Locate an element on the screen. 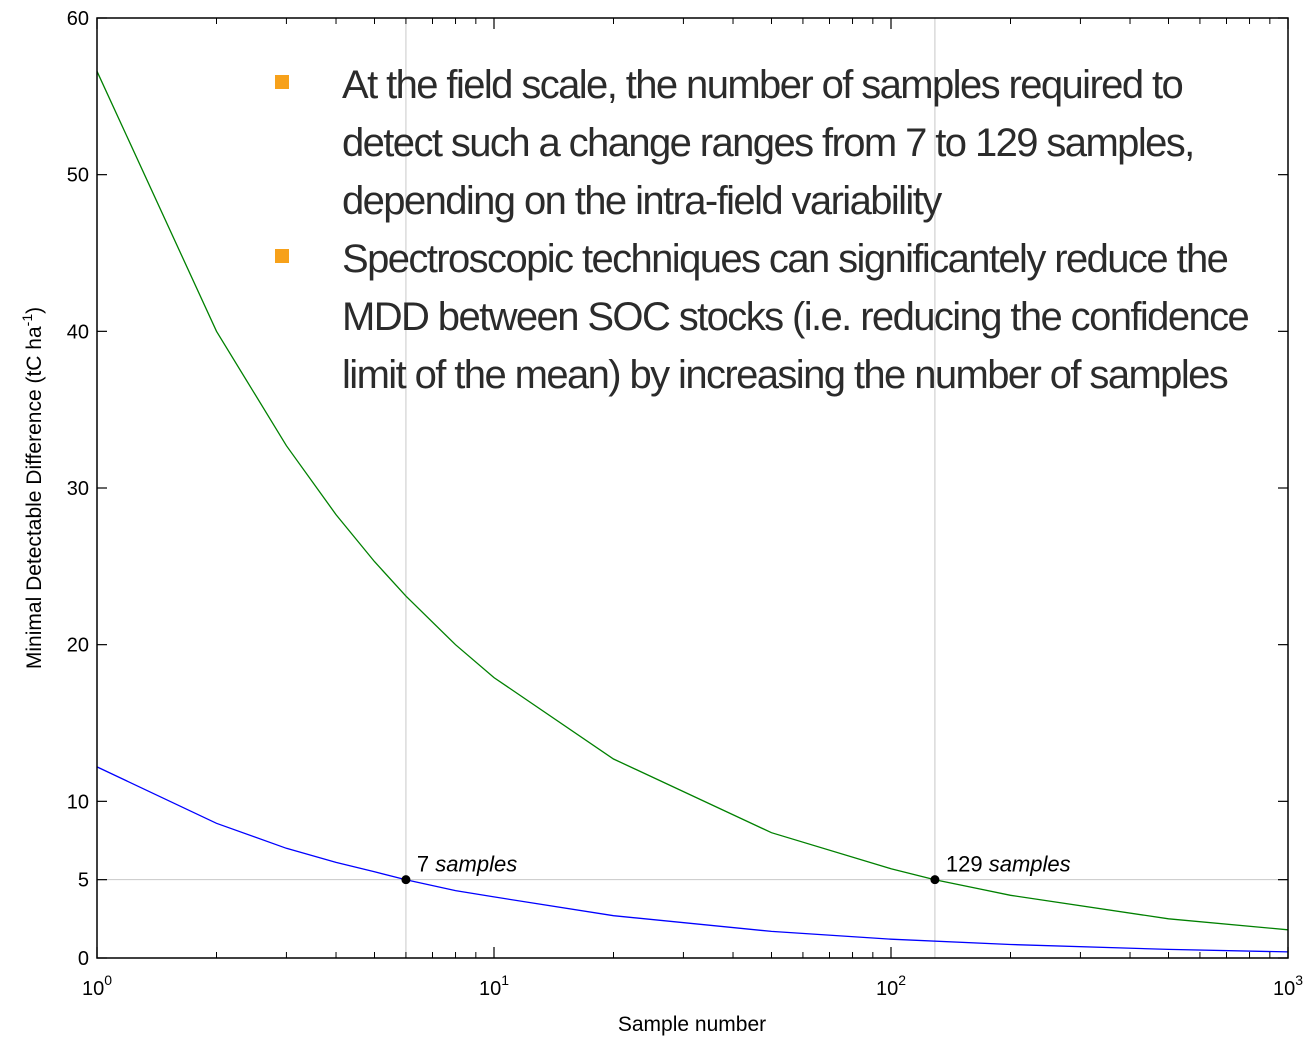 This screenshot has width=1310, height=1038. y-axis-title-sup: -1 is located at coordinates (27, 320).